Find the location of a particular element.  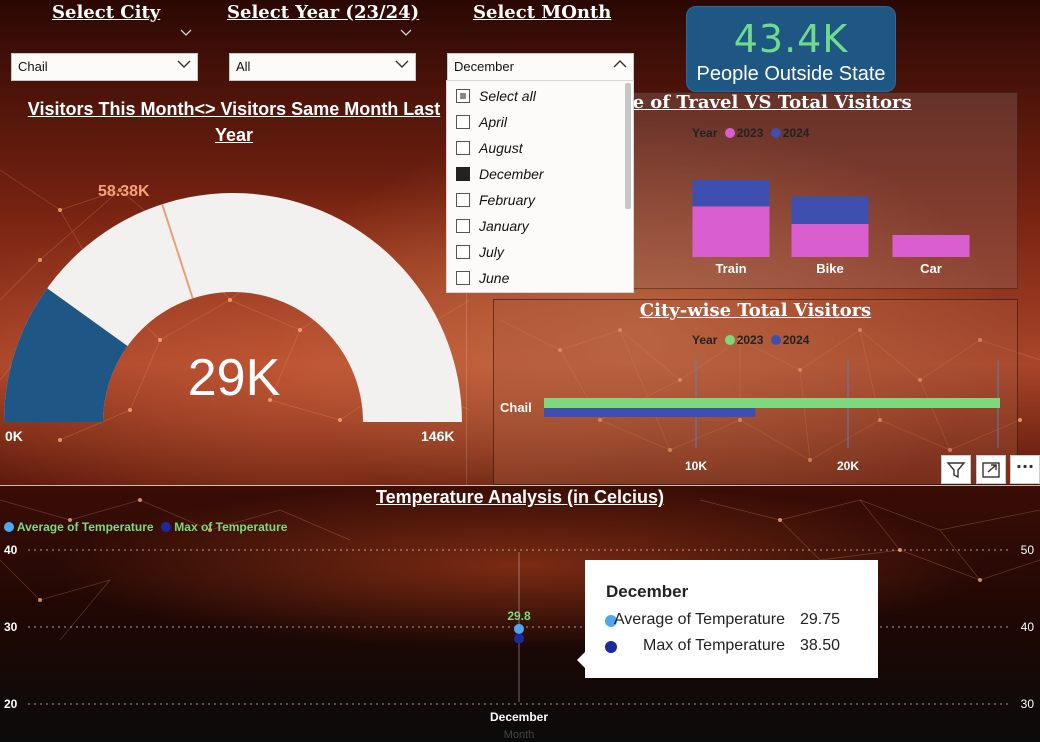

tooltip-title: December is located at coordinates (647, 591).